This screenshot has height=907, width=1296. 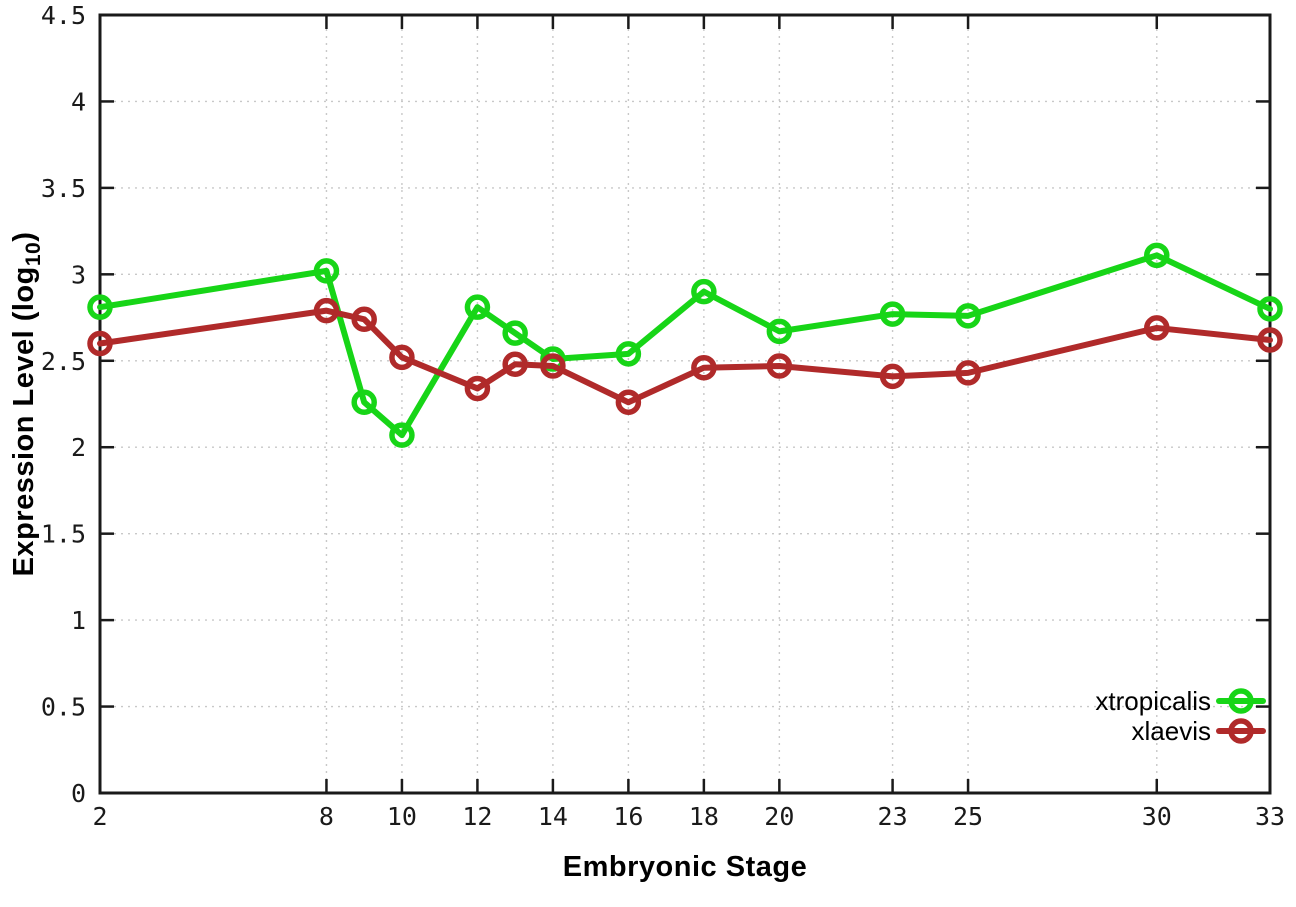 What do you see at coordinates (1157, 816) in the screenshot?
I see `x-tick-label: 30` at bounding box center [1157, 816].